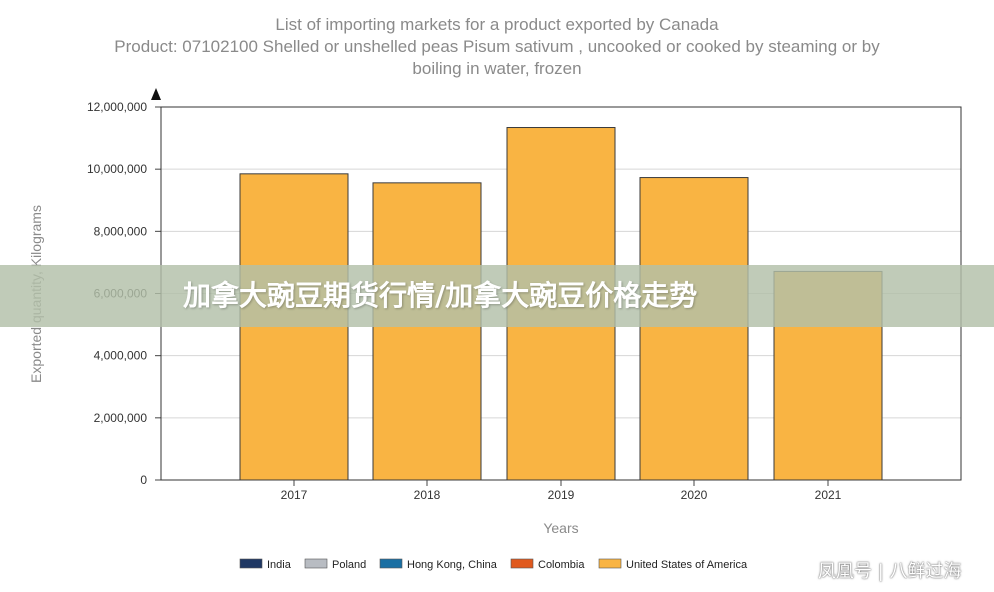 The width and height of the screenshot is (994, 592). What do you see at coordinates (294, 495) in the screenshot?
I see `x-tick-label: 2017` at bounding box center [294, 495].